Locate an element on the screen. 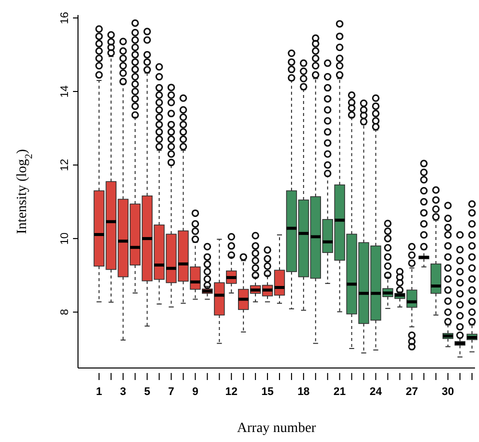 This screenshot has width=479, height=442. y-tick-label: 16 is located at coordinates (65, 18).